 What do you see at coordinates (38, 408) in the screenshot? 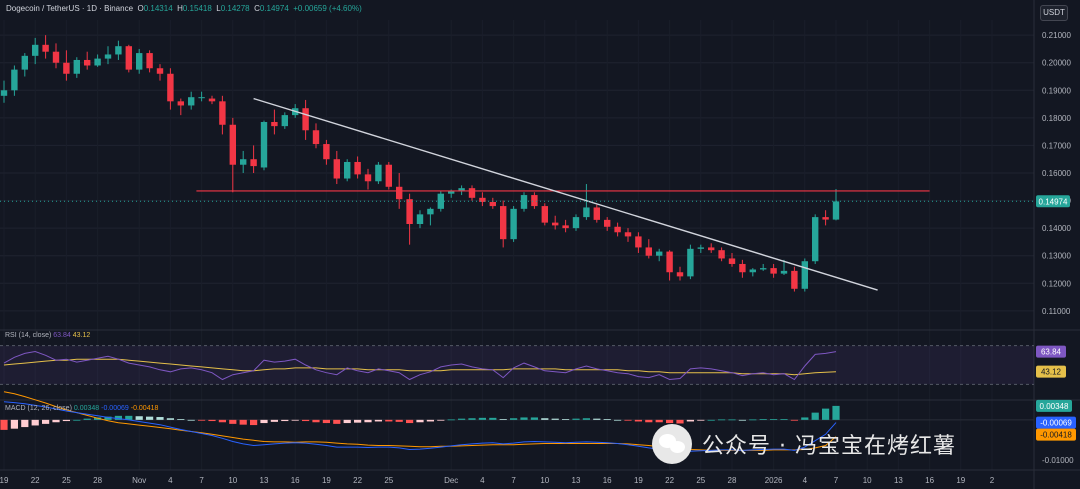
I see `macd-title: MACD (12, 26, close)` at bounding box center [38, 408].